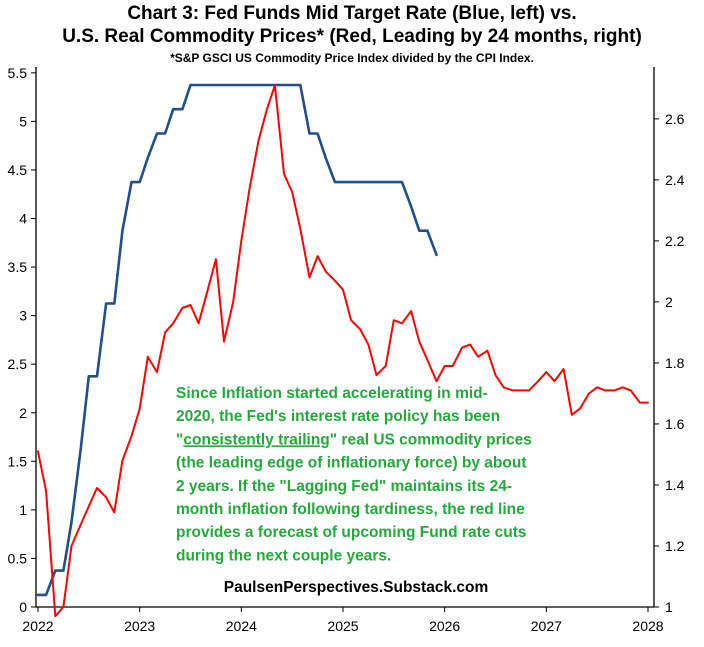 The width and height of the screenshot is (704, 647). What do you see at coordinates (23, 121) in the screenshot?
I see `y-left-tick-label: 5` at bounding box center [23, 121].